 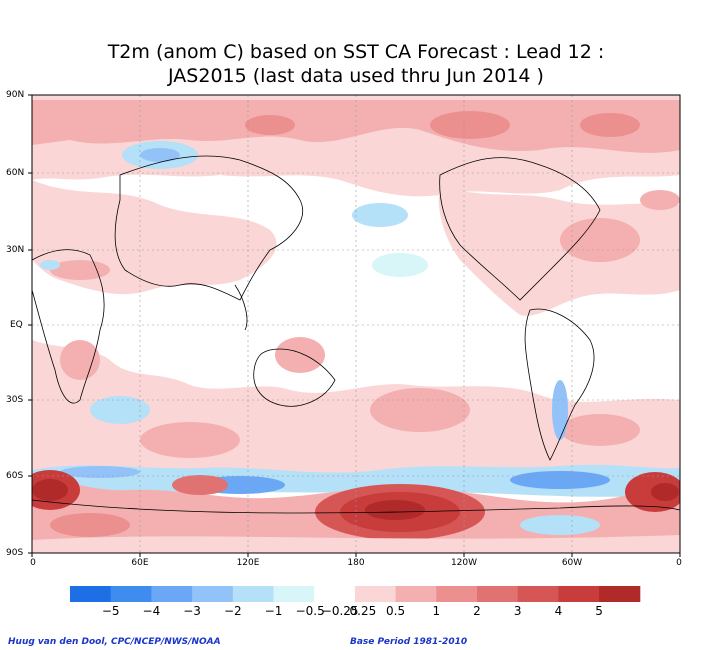 I want to click on lon-label: 120W, so click(x=464, y=563).